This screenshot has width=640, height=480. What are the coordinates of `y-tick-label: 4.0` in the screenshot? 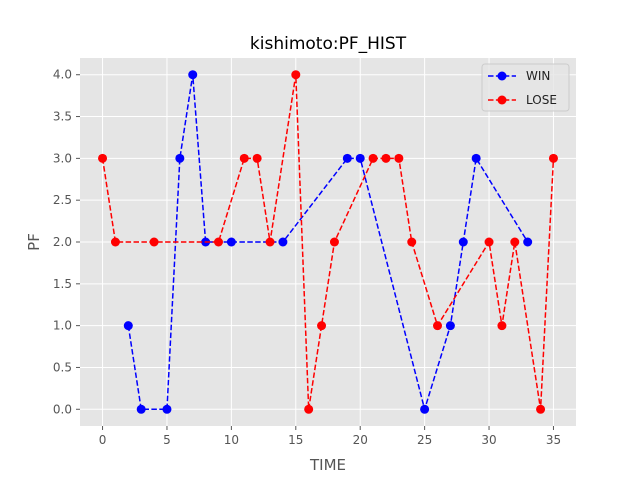 It's located at (62, 75).